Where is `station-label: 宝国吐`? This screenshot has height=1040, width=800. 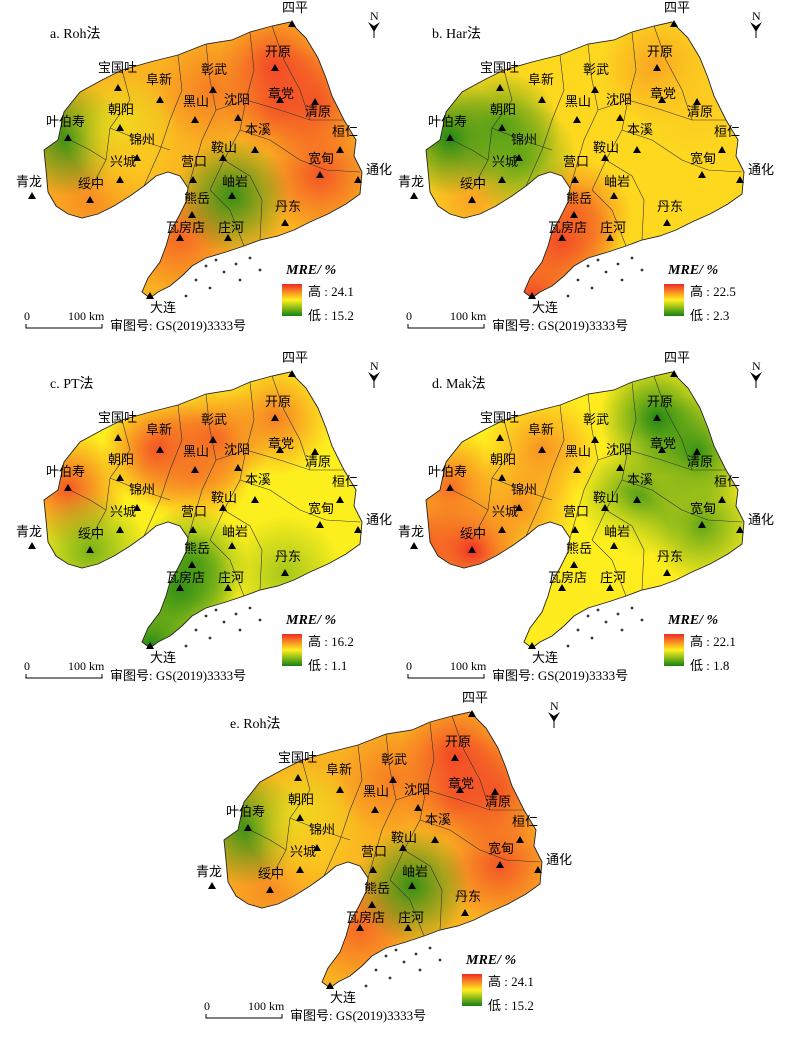
station-label: 宝国吐 is located at coordinates (499, 67).